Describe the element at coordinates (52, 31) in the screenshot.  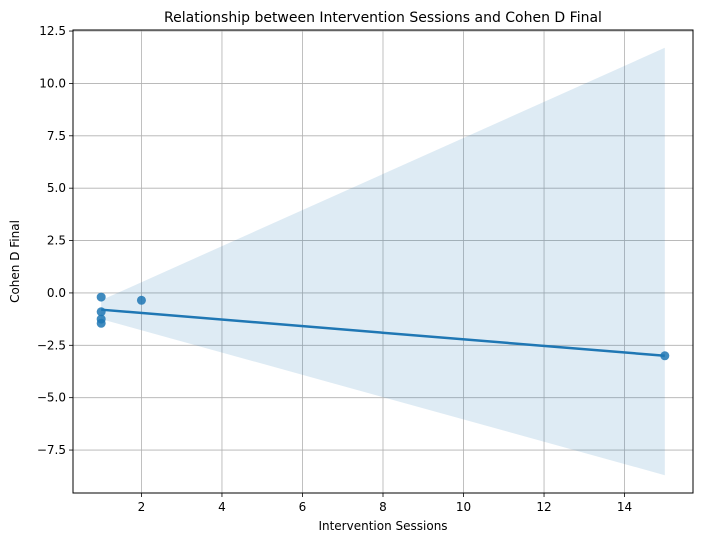
I see `y-tick-label: 12.5` at that location.